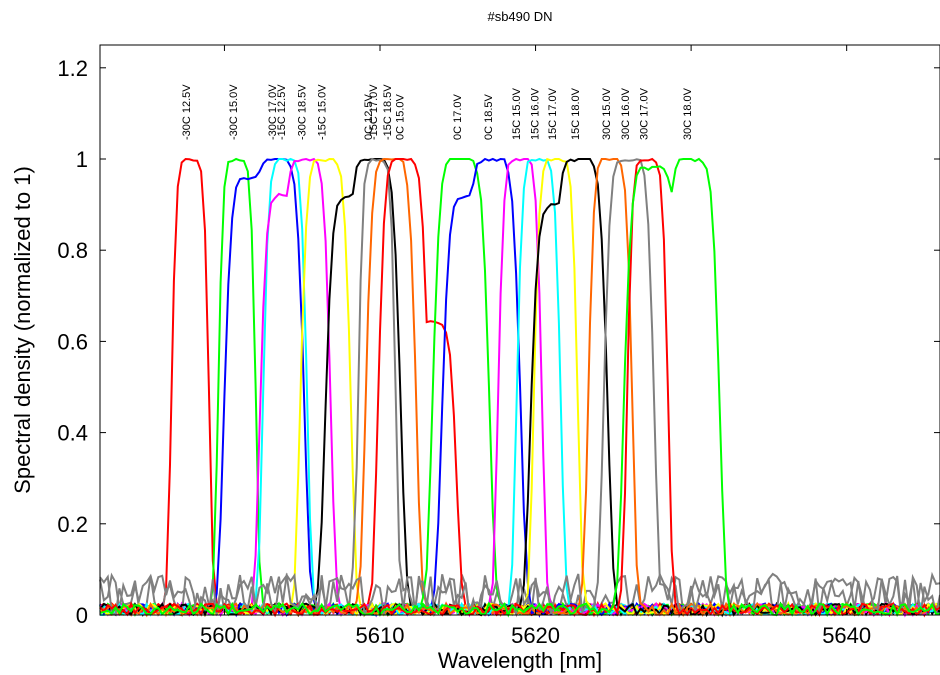  Describe the element at coordinates (82, 159) in the screenshot. I see `y-tick-label: 1` at that location.